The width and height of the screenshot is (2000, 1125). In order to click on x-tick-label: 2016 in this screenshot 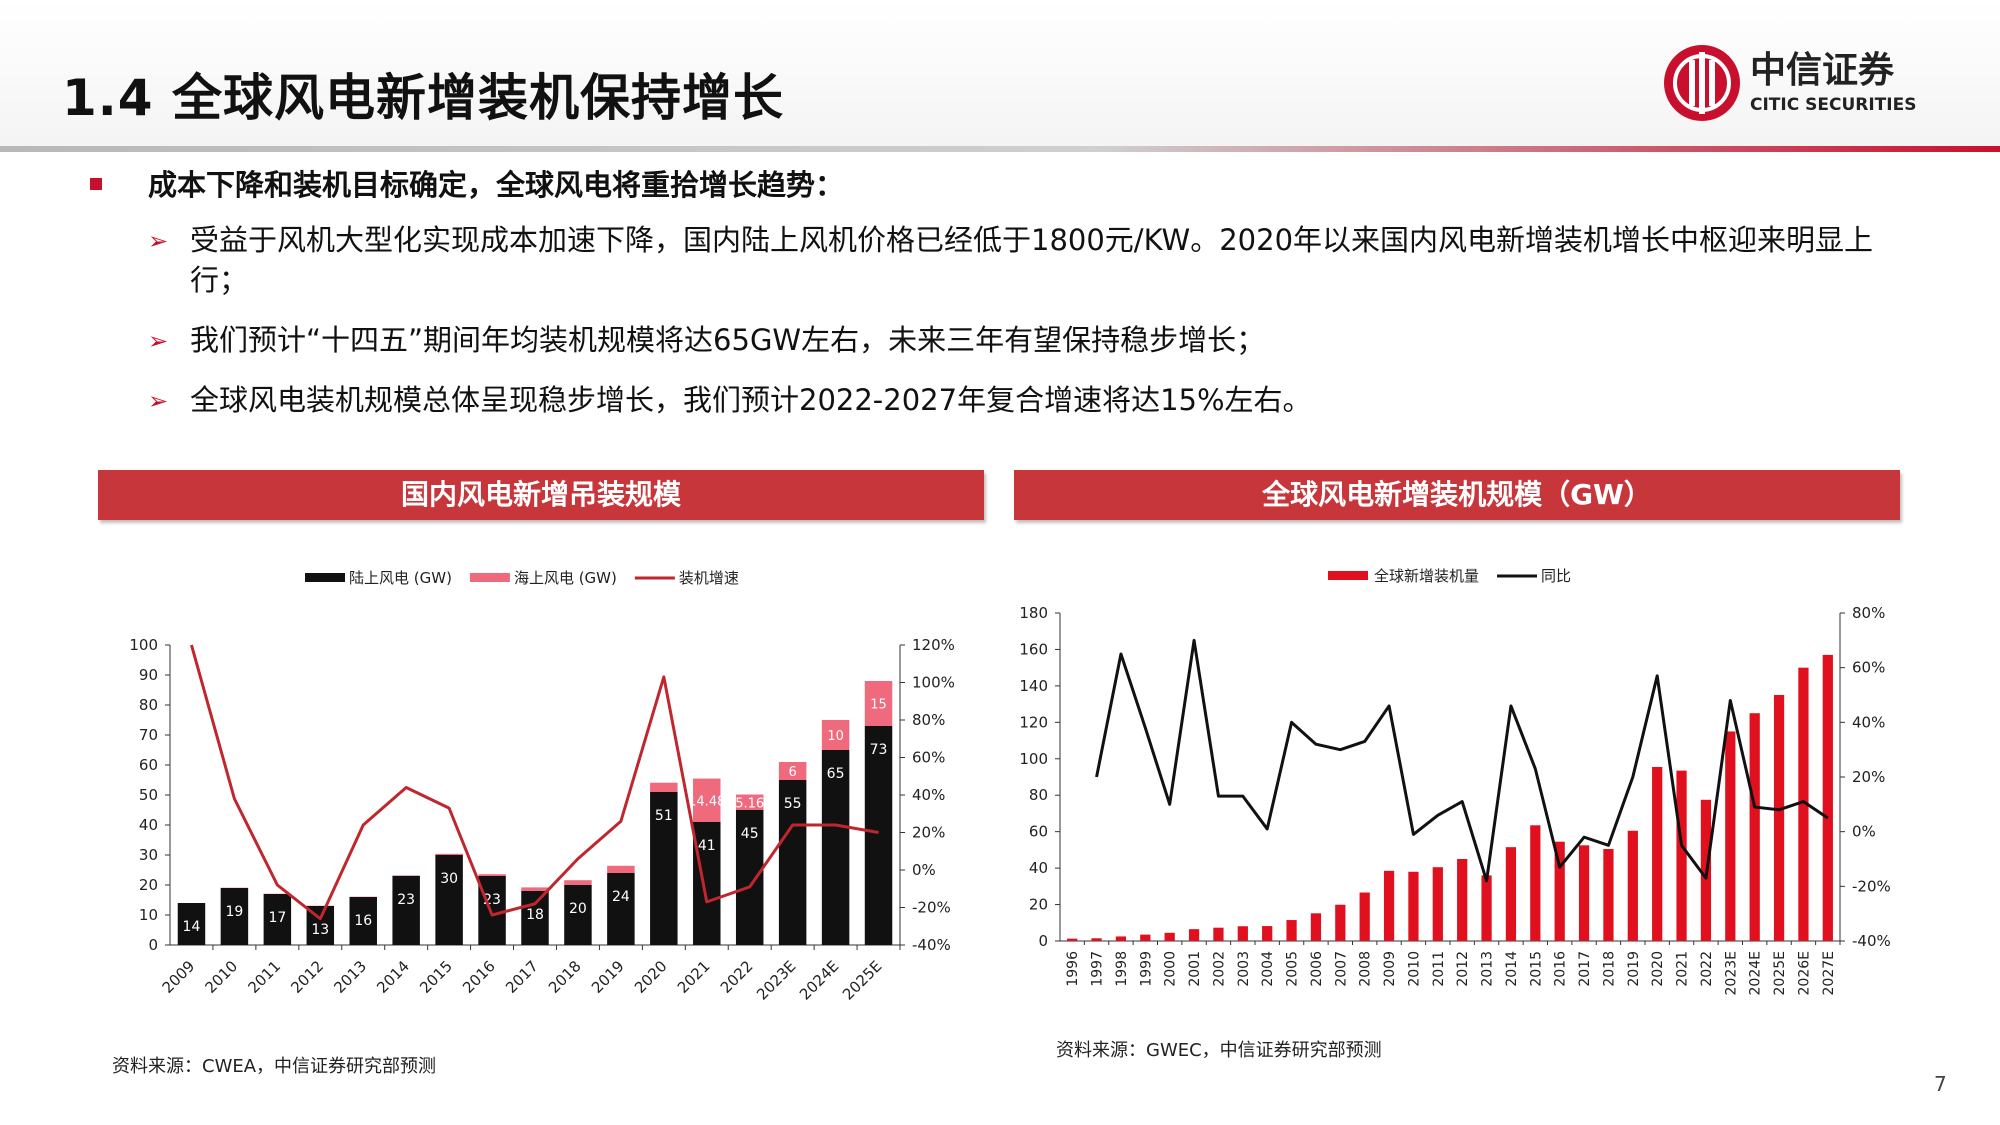, I will do `click(1561, 969)`.